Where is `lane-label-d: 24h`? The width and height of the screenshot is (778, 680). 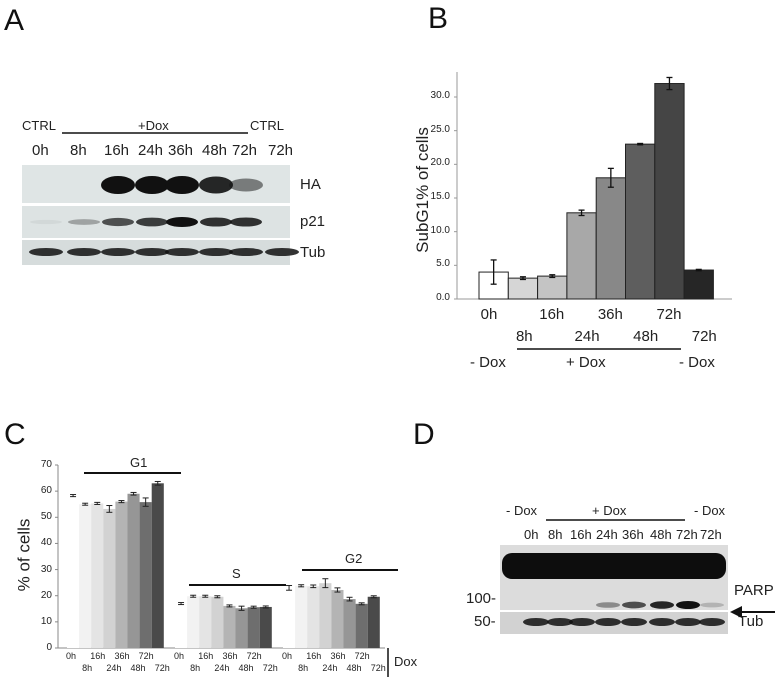 lane-label-d: 24h is located at coordinates (607, 534).